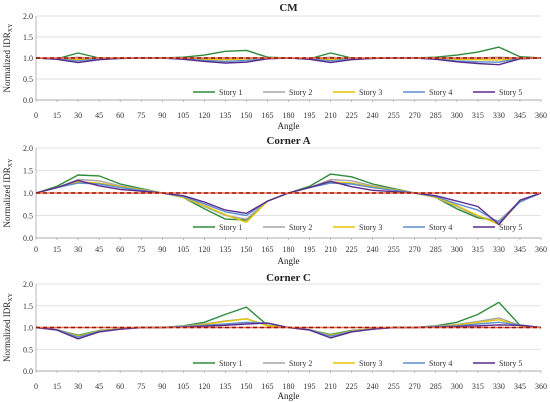 The height and width of the screenshot is (402, 550). Describe the element at coordinates (288, 278) in the screenshot. I see `chart-title: Corner C` at that location.